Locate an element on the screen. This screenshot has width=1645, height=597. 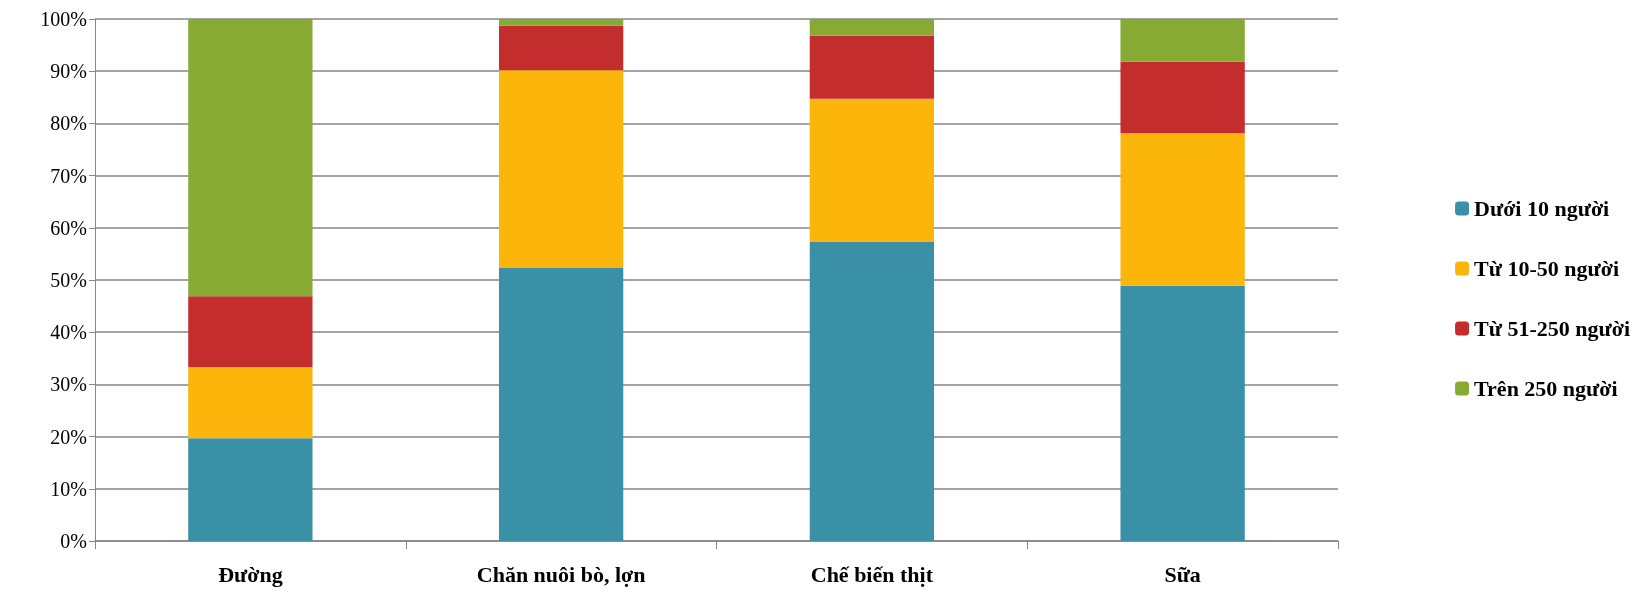
y-tick-label: 70% is located at coordinates (68, 175).